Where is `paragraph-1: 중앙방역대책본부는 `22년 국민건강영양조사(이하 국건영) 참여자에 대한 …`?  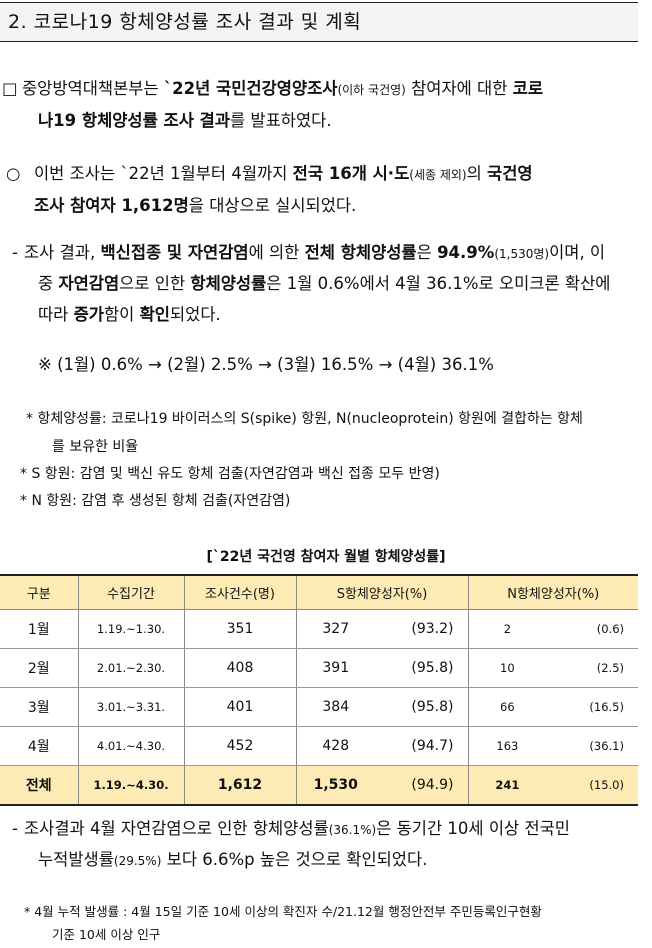
paragraph-1: 중앙방역대책본부는 `22년 국민건강영양조사(이하 국건영) 참여자에 대한 … is located at coordinates (283, 88).